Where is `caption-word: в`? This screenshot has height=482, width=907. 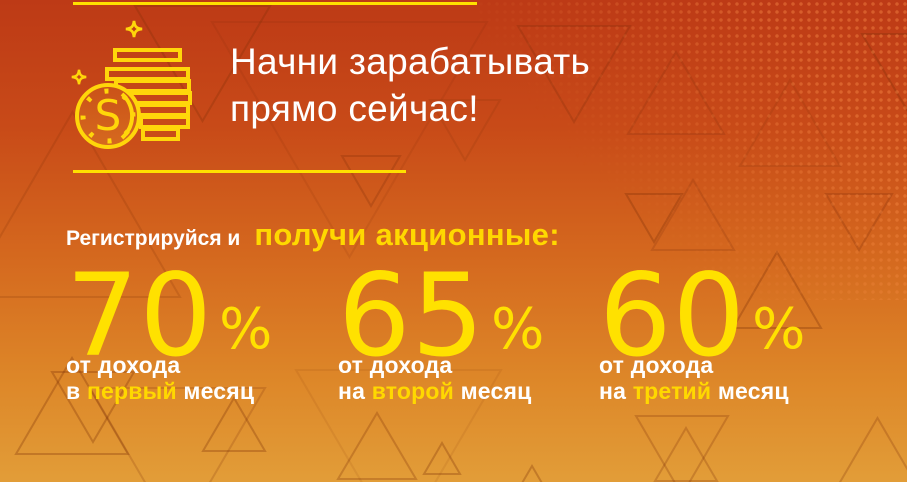 caption-word: в is located at coordinates (73, 391).